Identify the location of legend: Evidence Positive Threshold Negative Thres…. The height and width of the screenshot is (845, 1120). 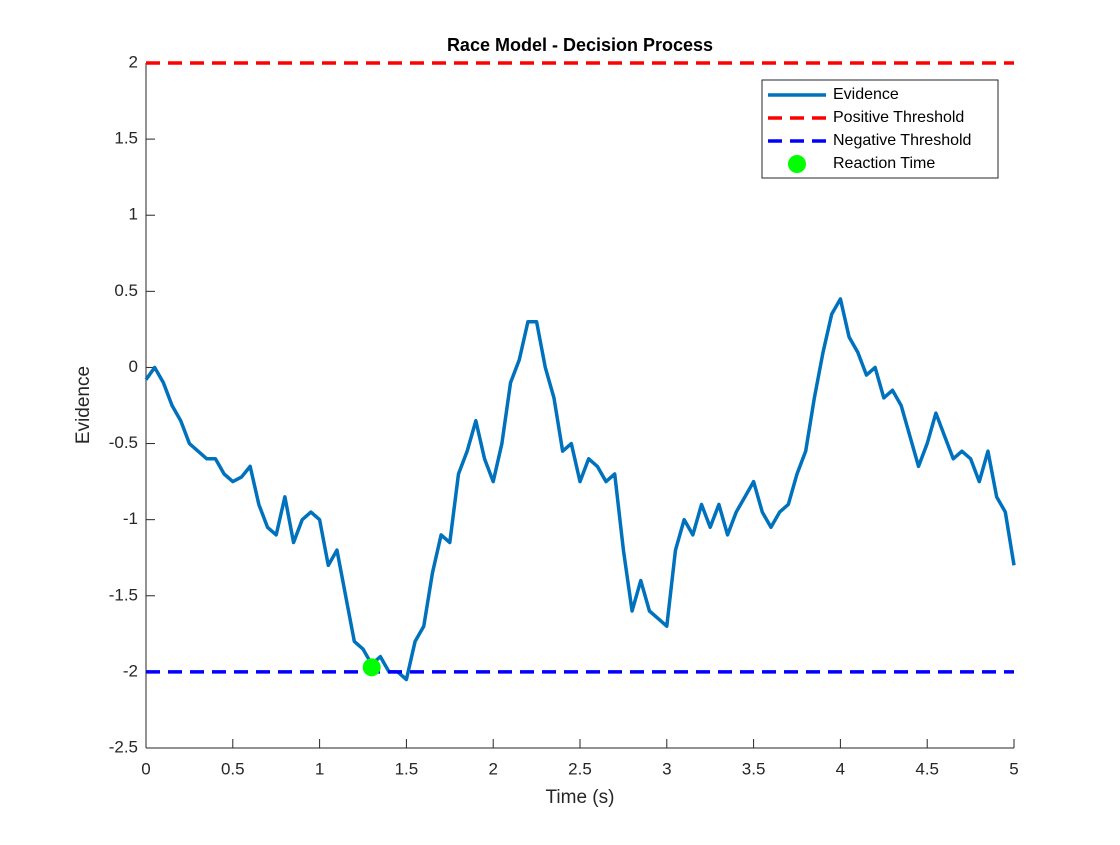
(880, 129).